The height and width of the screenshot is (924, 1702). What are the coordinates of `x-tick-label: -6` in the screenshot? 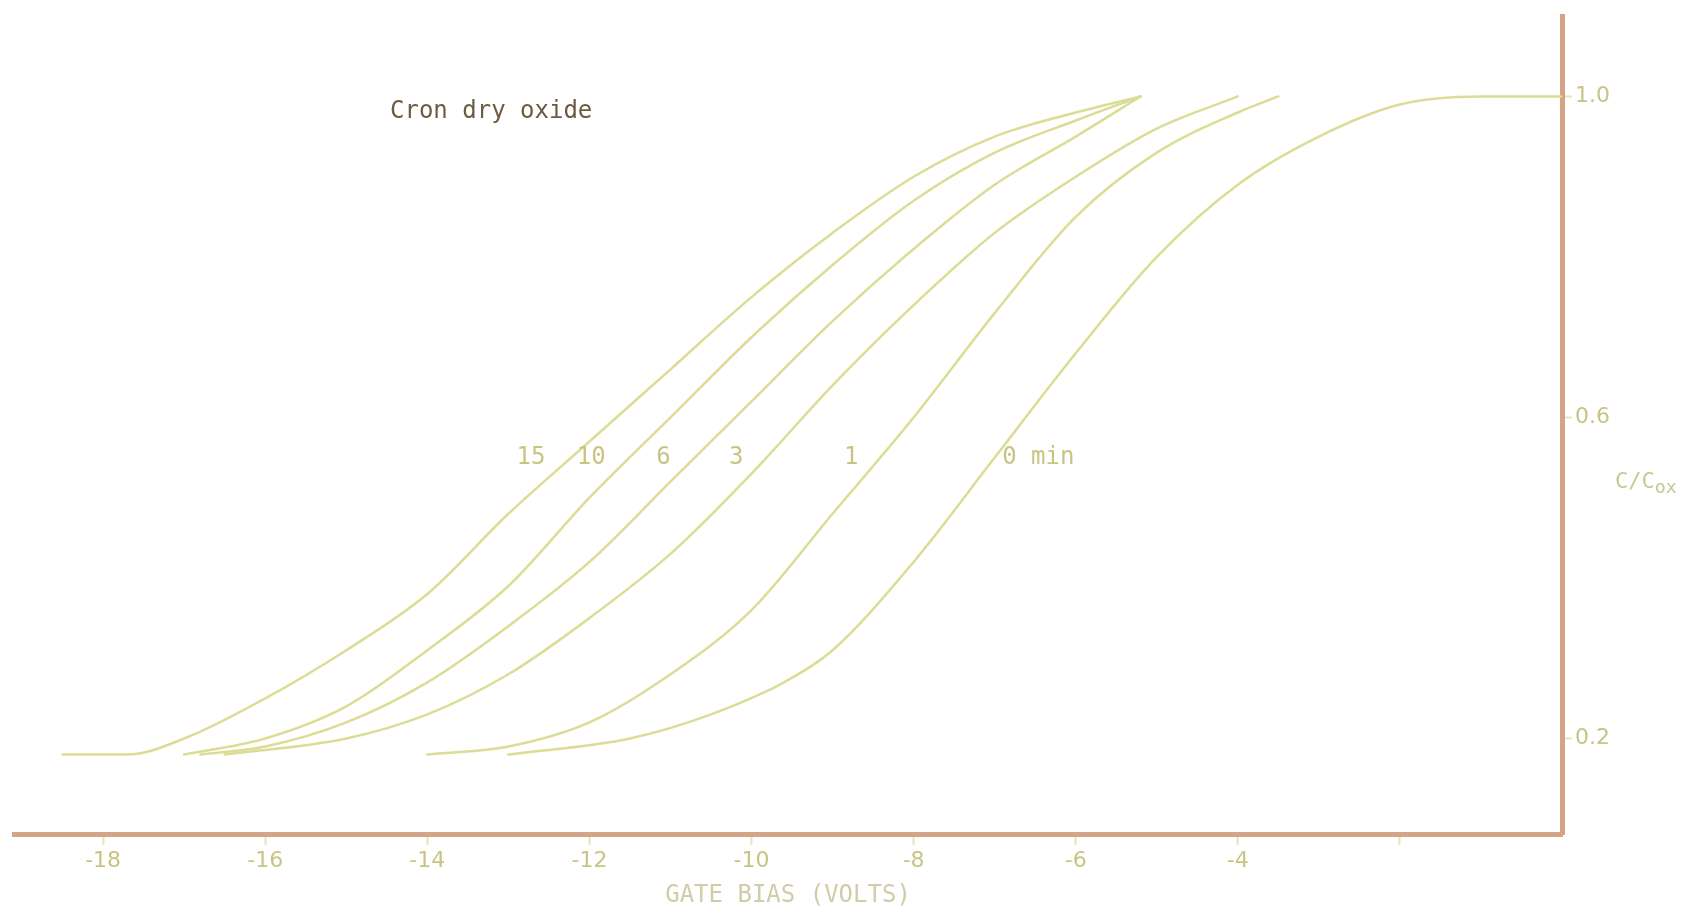 It's located at (1075, 859).